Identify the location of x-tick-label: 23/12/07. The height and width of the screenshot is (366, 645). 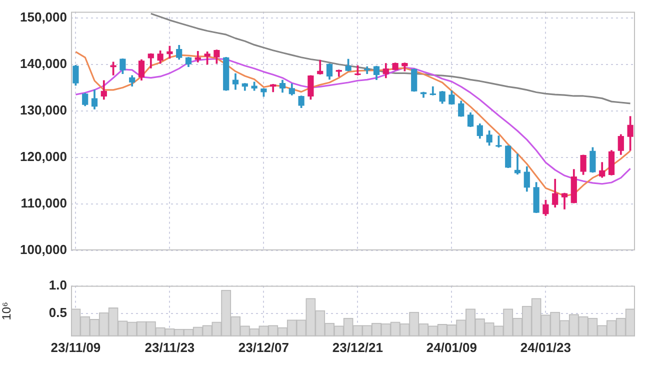
(264, 347).